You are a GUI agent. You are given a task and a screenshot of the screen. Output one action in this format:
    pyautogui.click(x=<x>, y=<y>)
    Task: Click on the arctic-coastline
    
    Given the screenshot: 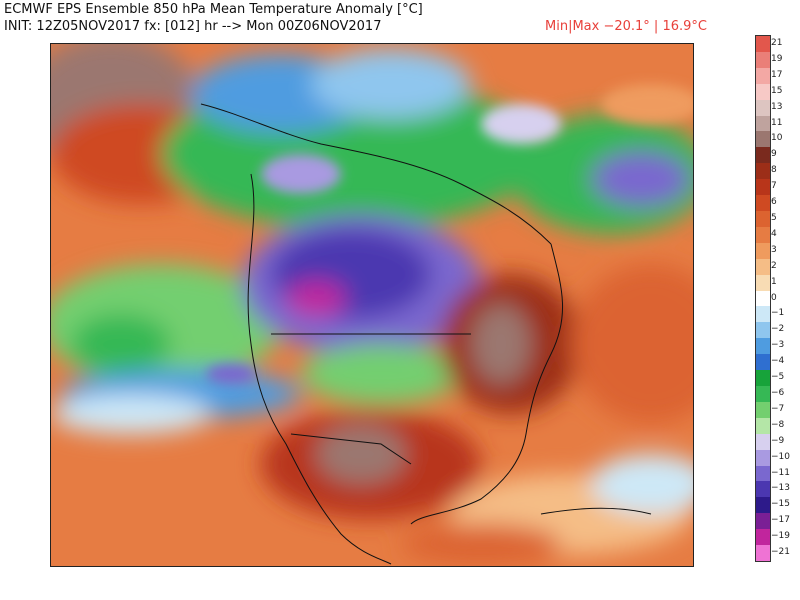 What is the action you would take?
    pyautogui.click(x=376, y=174)
    